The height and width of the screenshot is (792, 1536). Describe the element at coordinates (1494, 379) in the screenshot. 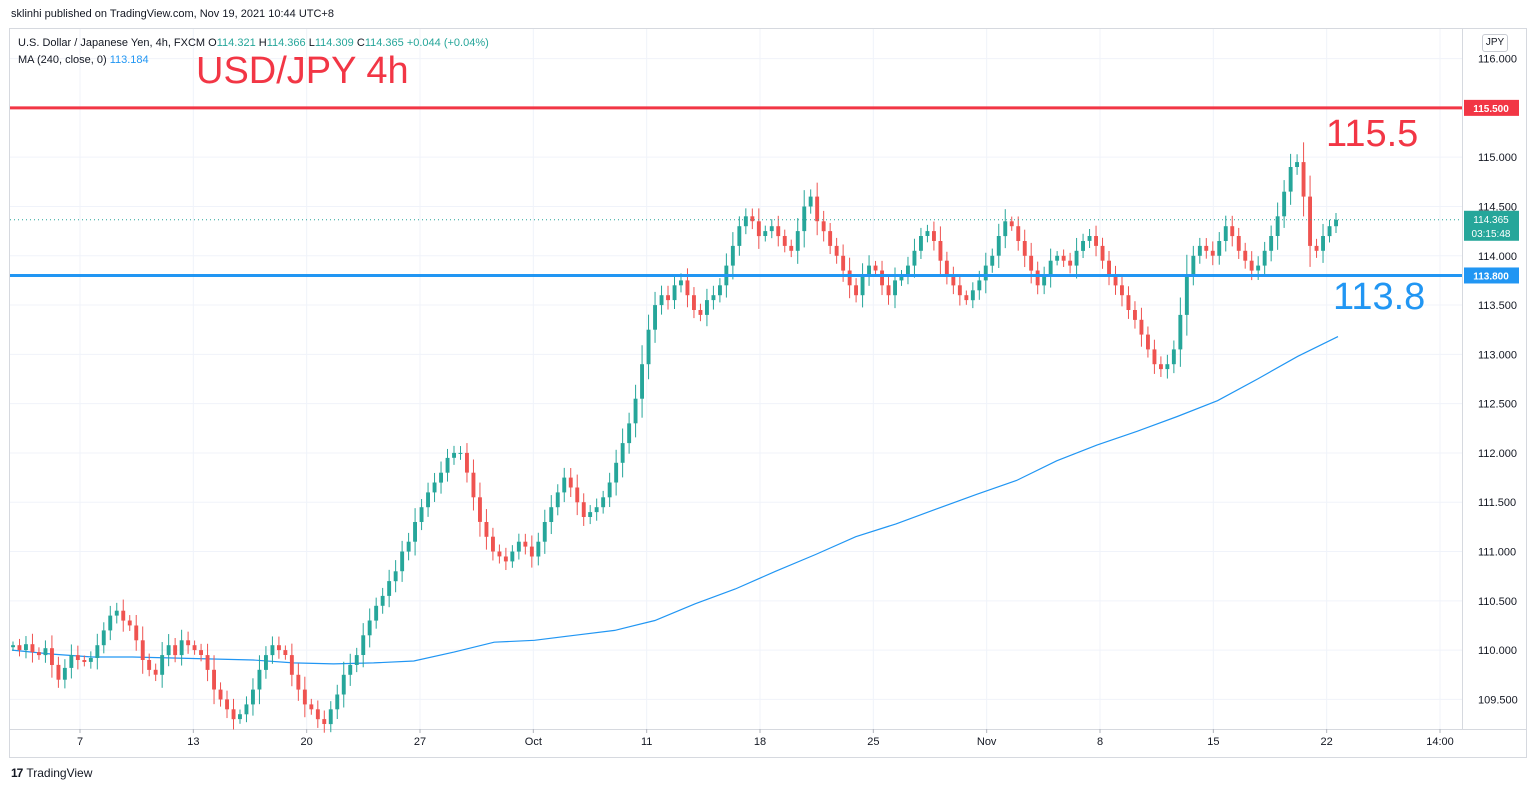

I see `price-axis` at that location.